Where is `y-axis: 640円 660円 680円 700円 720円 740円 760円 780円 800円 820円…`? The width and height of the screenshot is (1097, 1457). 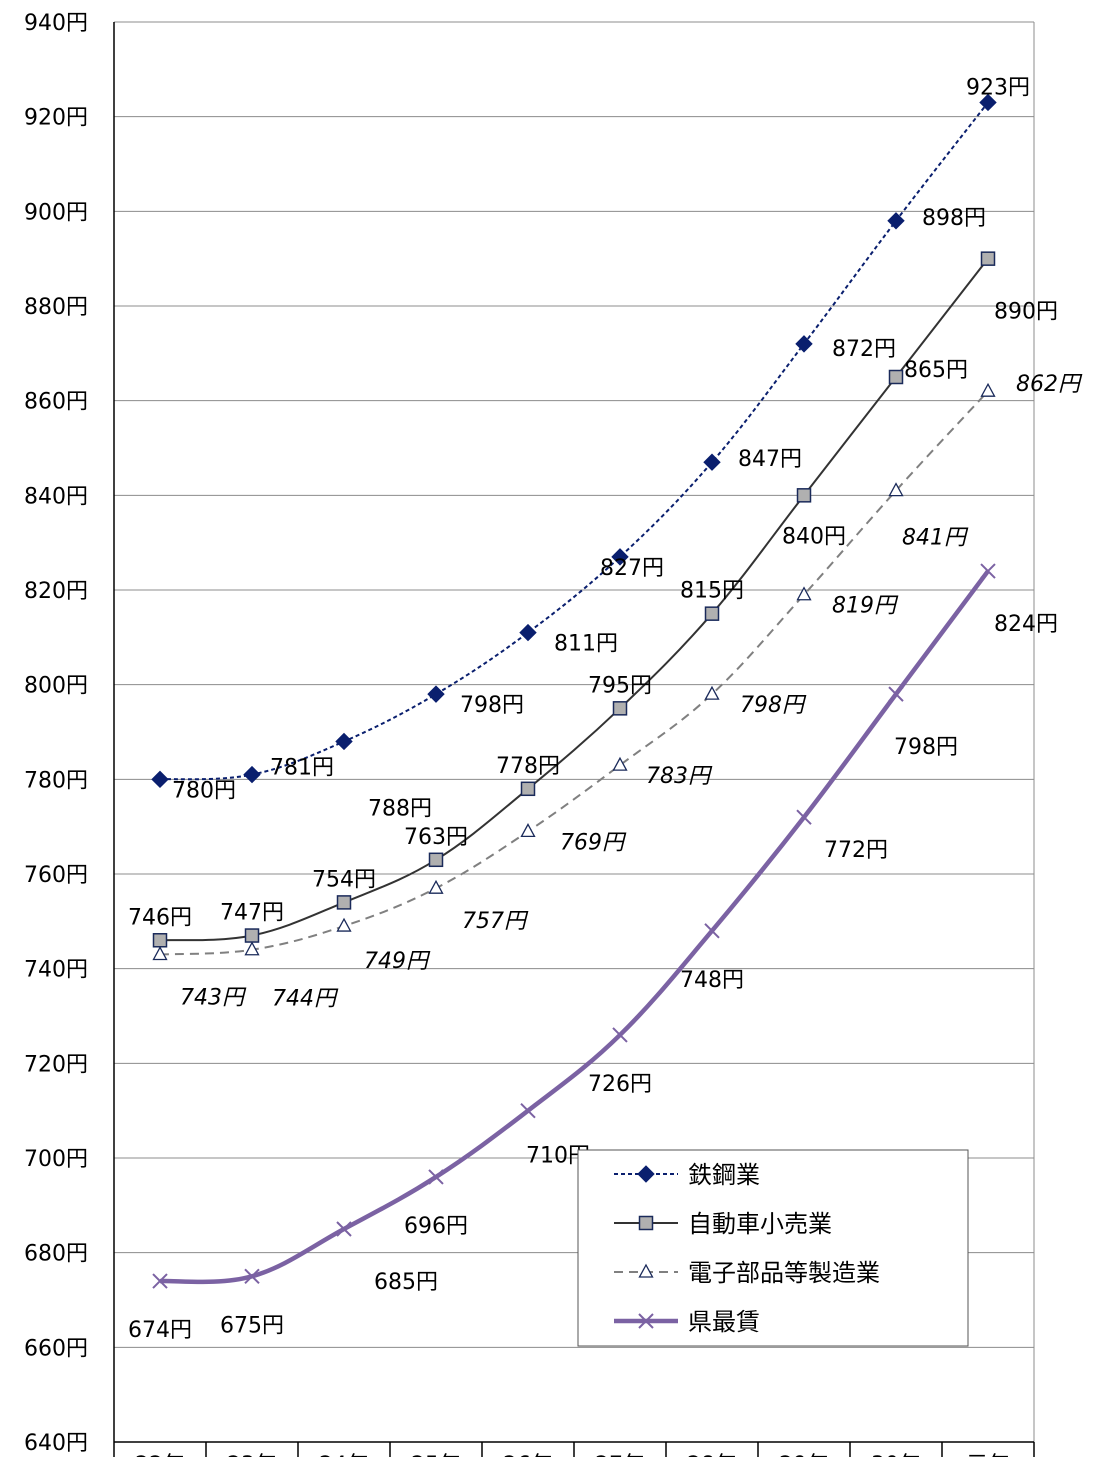
y-axis: 640円 660円 680円 700円 720円 740円 760円 780円 800円 820円… is located at coordinates (56, 733).